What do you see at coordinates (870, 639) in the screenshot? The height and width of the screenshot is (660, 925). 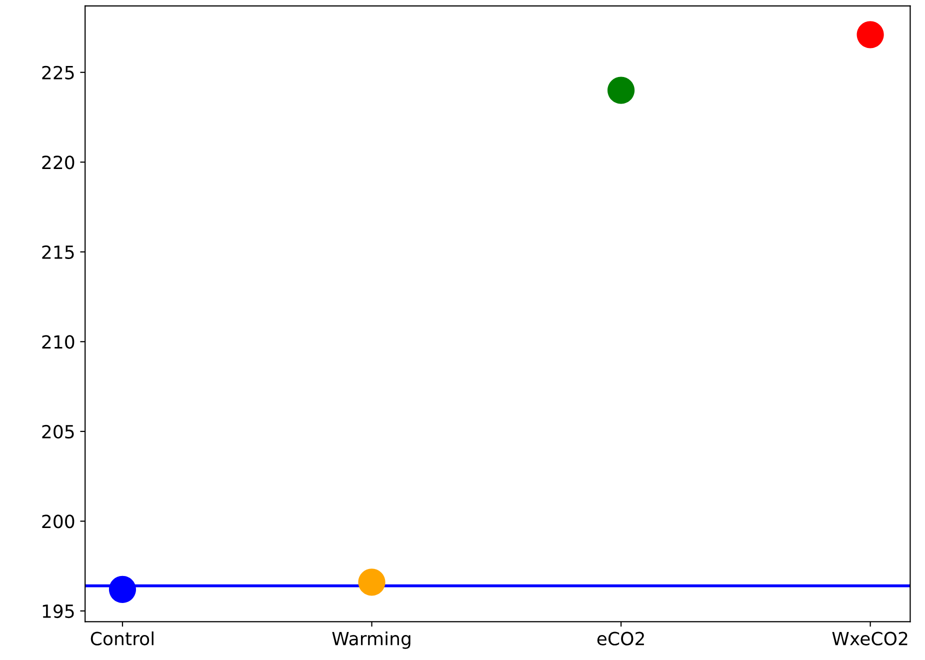 I see `x-tick-label: WxeCO2` at bounding box center [870, 639].